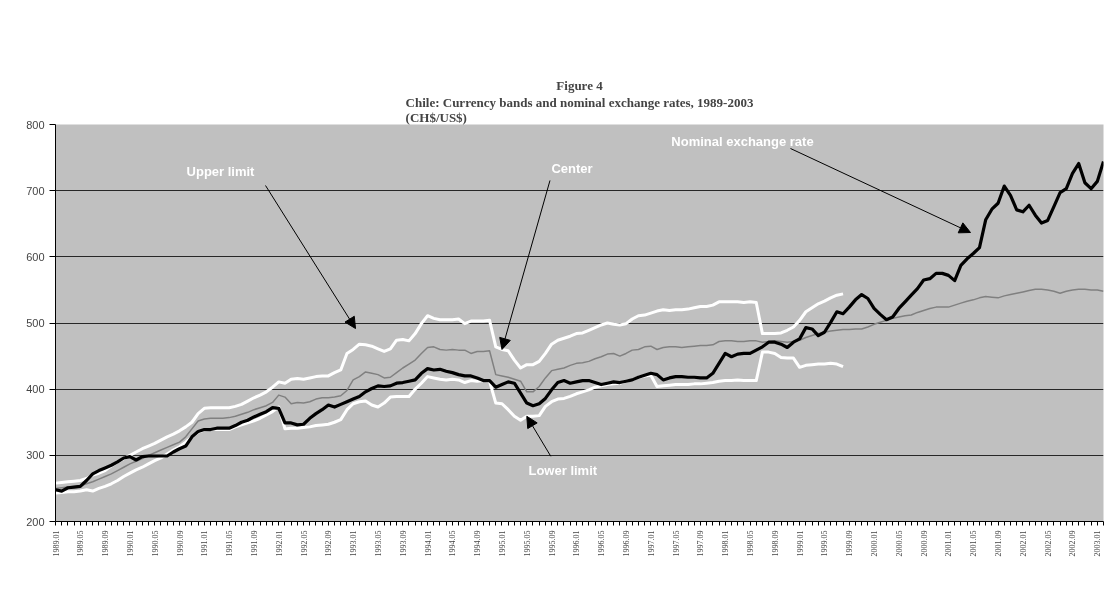 The width and height of the screenshot is (1120, 592). Describe the element at coordinates (403, 543) in the screenshot. I see `x-tick-label: 1993.09` at that location.